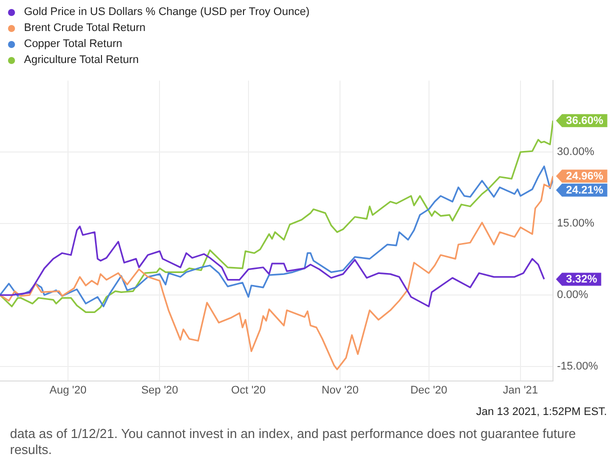 This screenshot has height=459, width=615. I want to click on x-tick-label: Nov '20, so click(340, 390).